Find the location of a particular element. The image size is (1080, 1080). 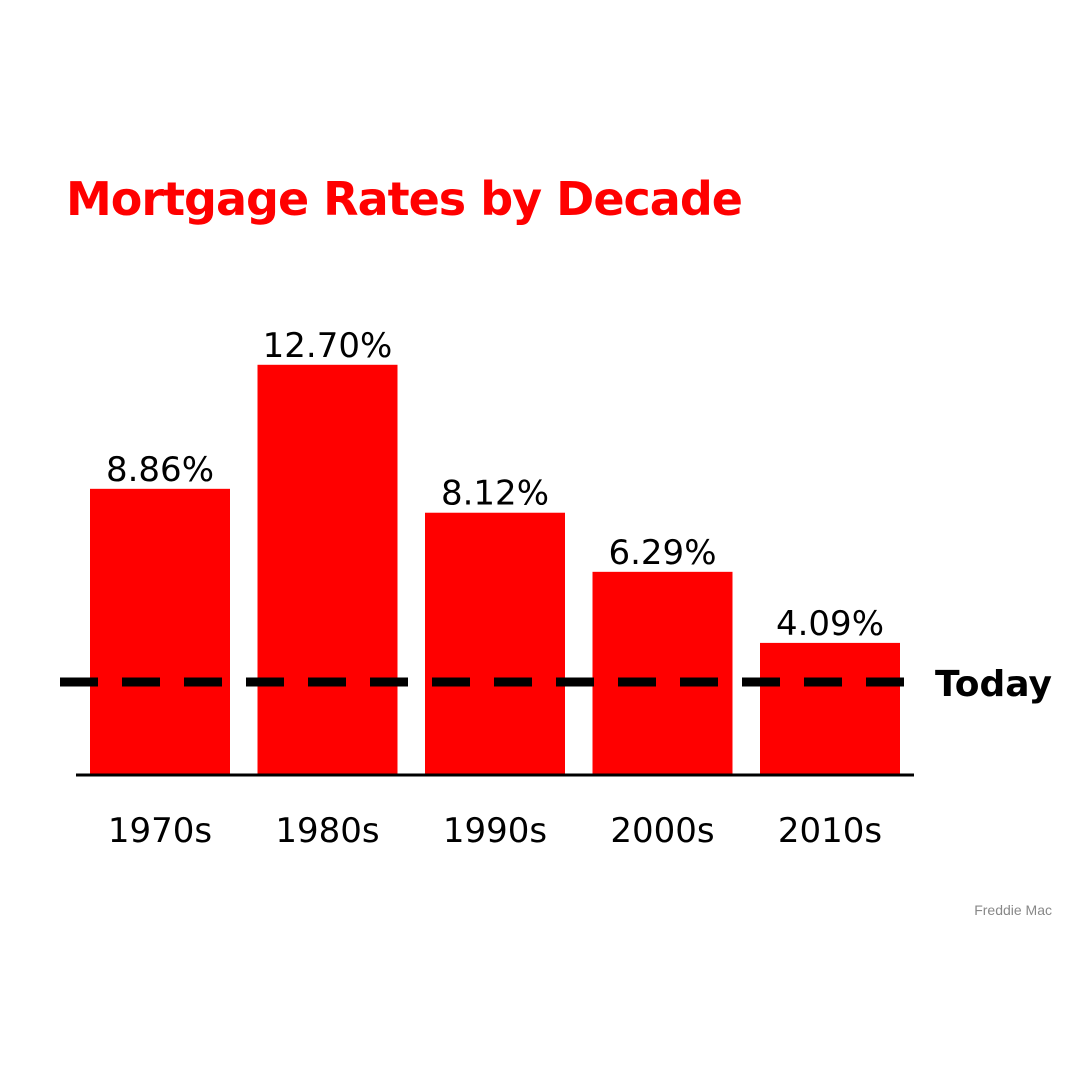

data-label-1980s: 12.70% is located at coordinates (328, 346).